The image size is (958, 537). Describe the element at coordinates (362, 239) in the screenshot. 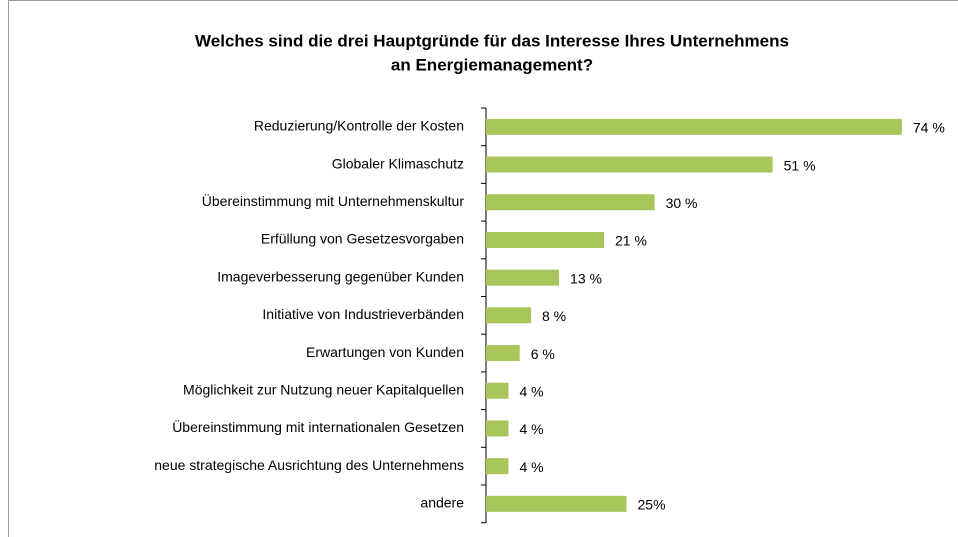

I see `y-tick-label: Erfüllung von Gesetzesvorgaben` at that location.